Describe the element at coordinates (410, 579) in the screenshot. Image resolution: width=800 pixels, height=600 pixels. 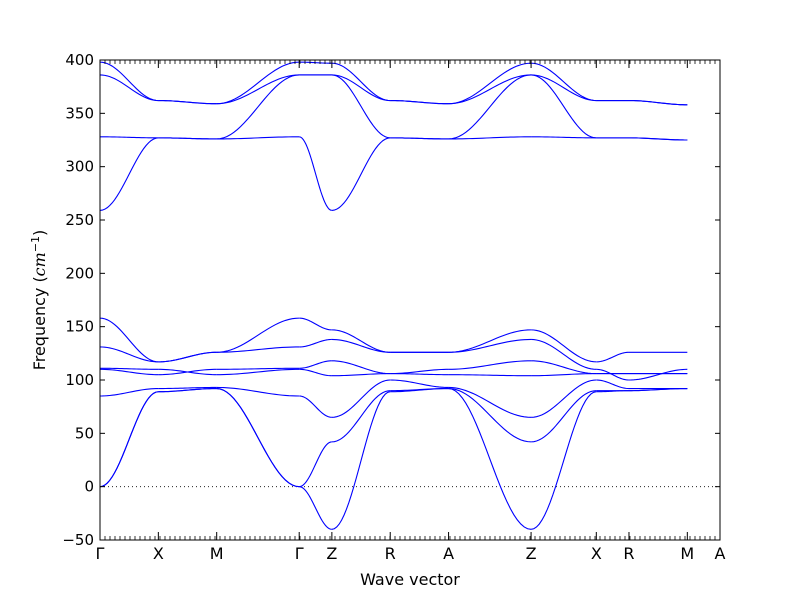
I see `x-axis-label: Wave vector` at that location.